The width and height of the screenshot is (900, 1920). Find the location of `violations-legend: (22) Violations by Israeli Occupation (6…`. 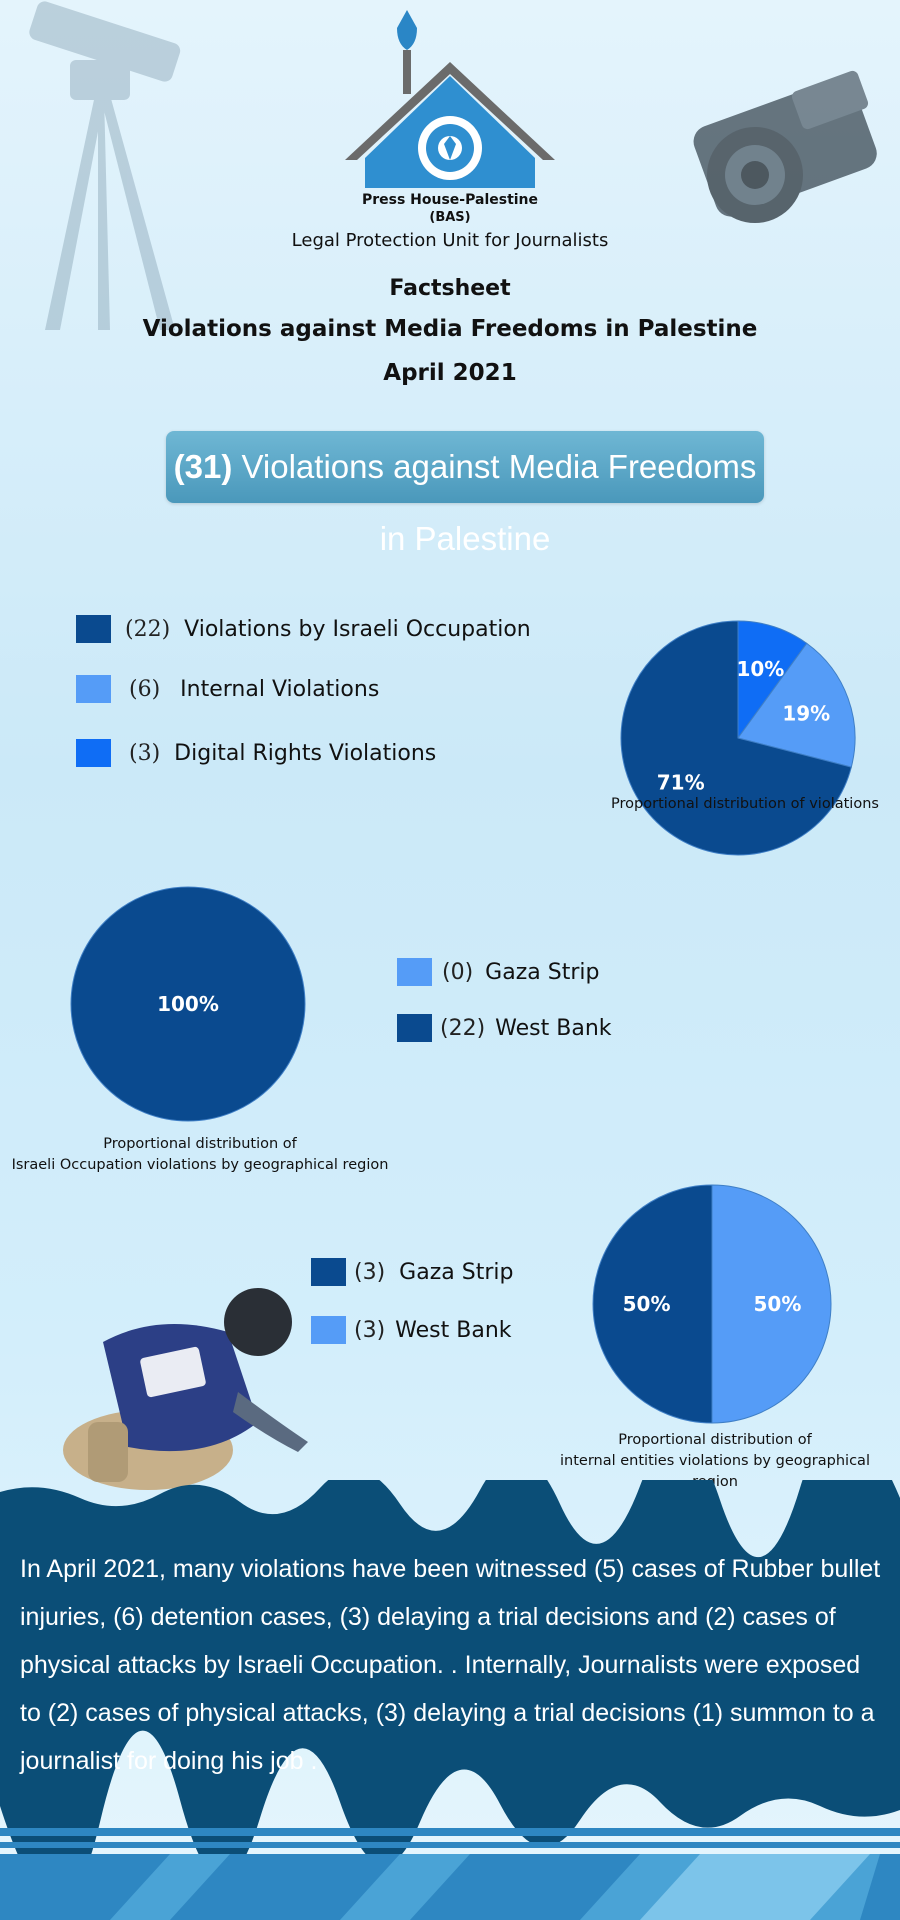

violations-legend: (22) Violations by Israeli Occupation (6… is located at coordinates (303, 691).